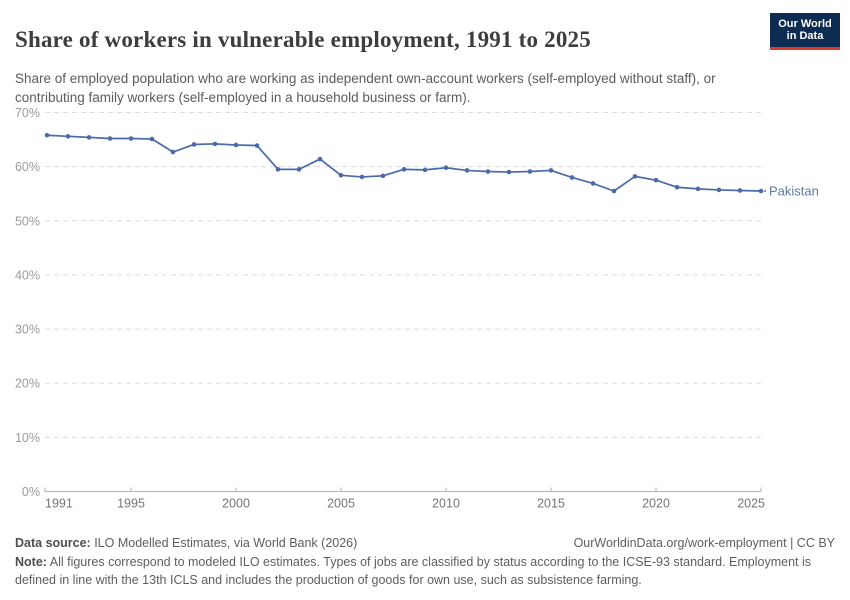 This screenshot has width=850, height=600. What do you see at coordinates (404, 163) in the screenshot?
I see `series-line-pakistan` at bounding box center [404, 163].